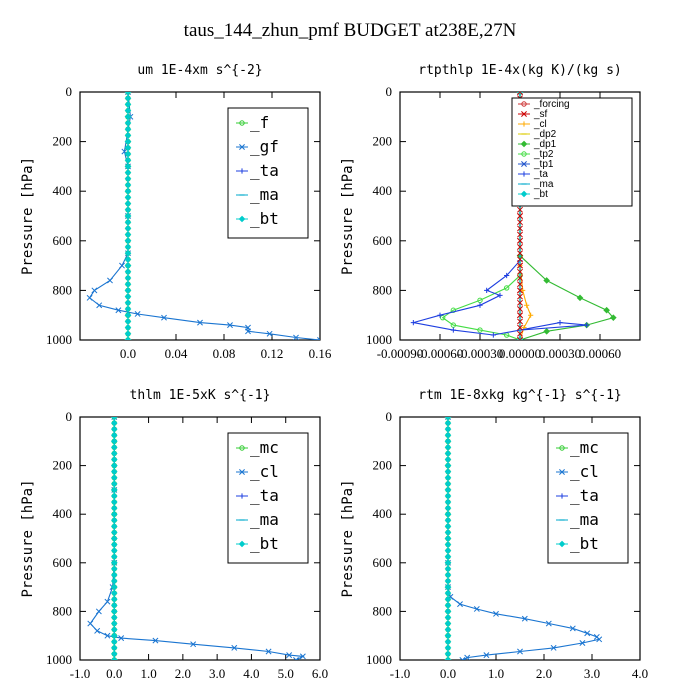 The image size is (700, 700). What do you see at coordinates (63, 289) in the screenshot?
I see `y-tick-label: 800` at bounding box center [63, 289].